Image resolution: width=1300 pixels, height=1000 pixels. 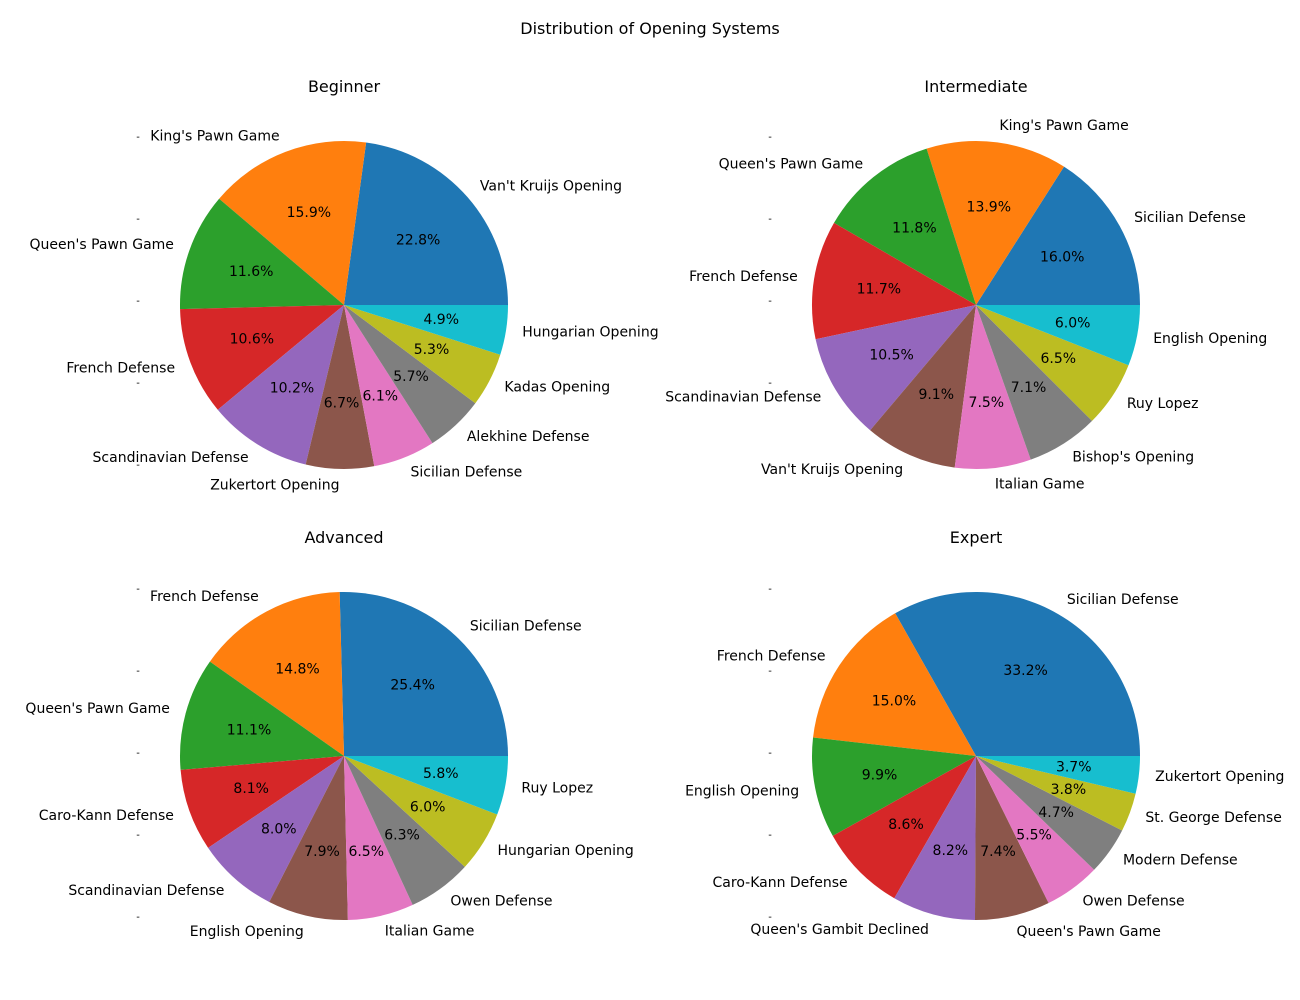 What do you see at coordinates (1133, 458) in the screenshot?
I see `pie-label-intermediate-bishop-s-opening: Bishop's Opening` at bounding box center [1133, 458].